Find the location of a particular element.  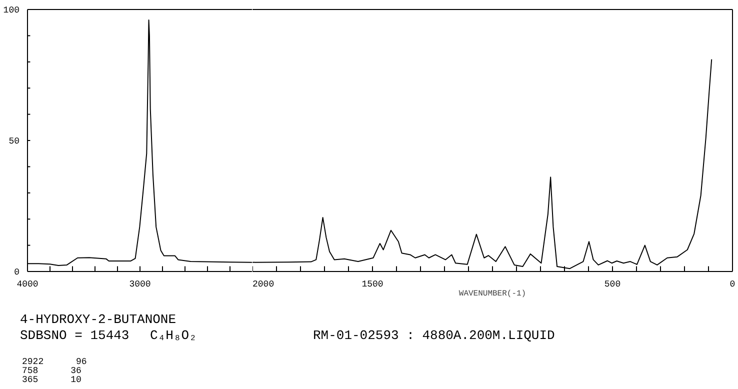

x-tick-label: 3000 is located at coordinates (140, 285).